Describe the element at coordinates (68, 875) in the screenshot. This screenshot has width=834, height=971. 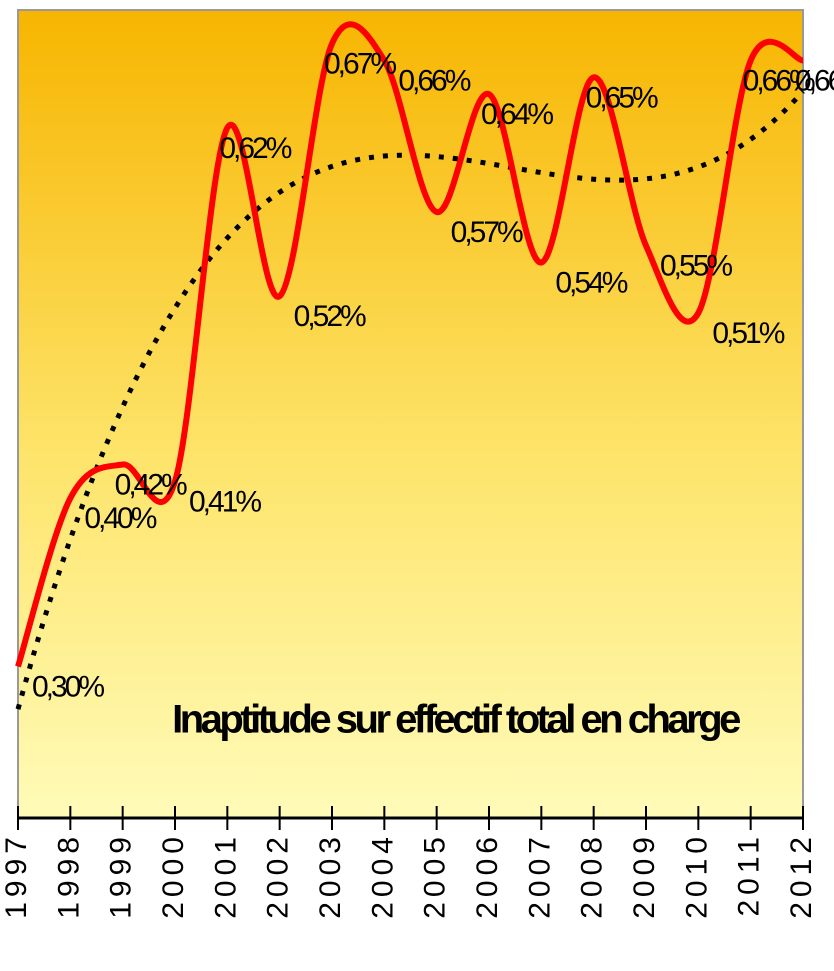
I see `x-tick-label: 1998` at that location.